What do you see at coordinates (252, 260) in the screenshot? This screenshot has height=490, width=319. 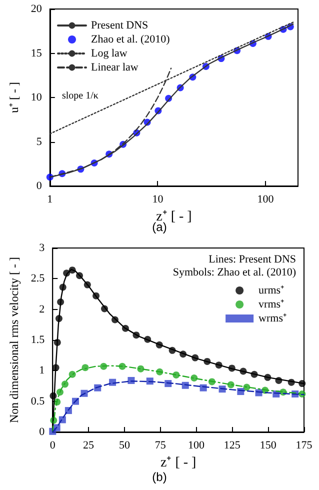 I see `annotation: Lines: Present DNS` at bounding box center [252, 260].